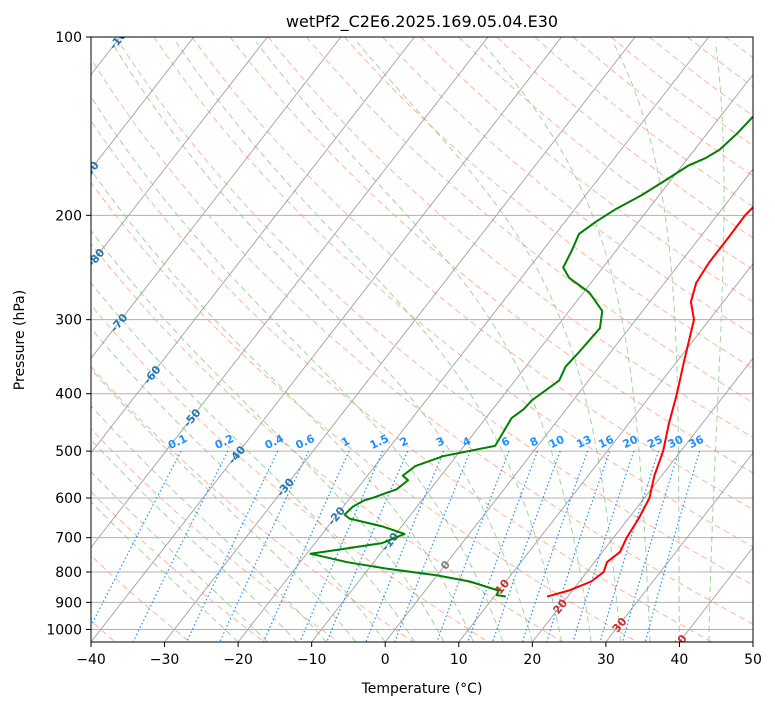  I want to click on x-tick-label: 0, so click(385, 660).